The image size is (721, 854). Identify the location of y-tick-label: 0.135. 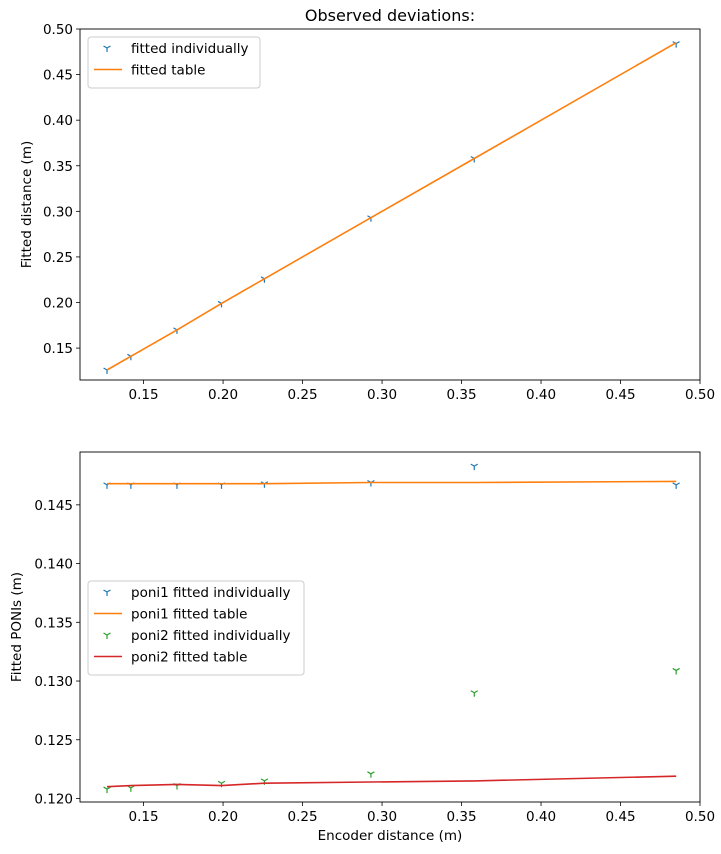
(53, 623).